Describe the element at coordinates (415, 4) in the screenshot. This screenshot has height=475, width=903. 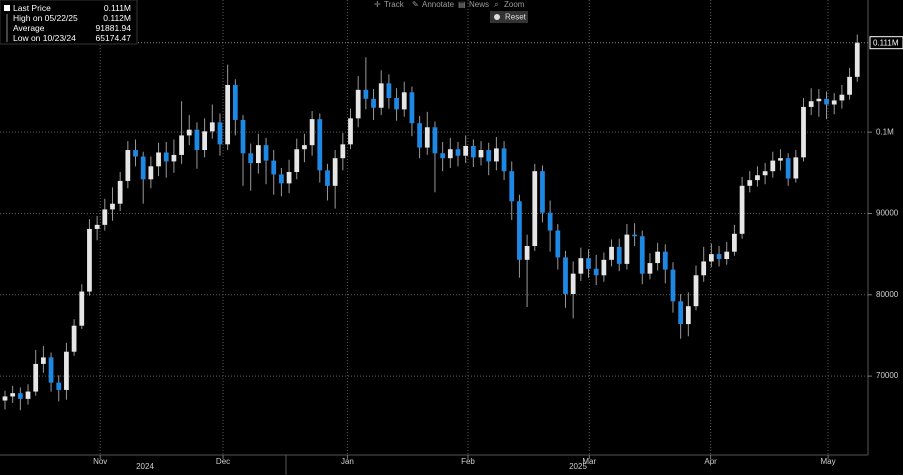
I see `toolbar-icon: ✎` at that location.